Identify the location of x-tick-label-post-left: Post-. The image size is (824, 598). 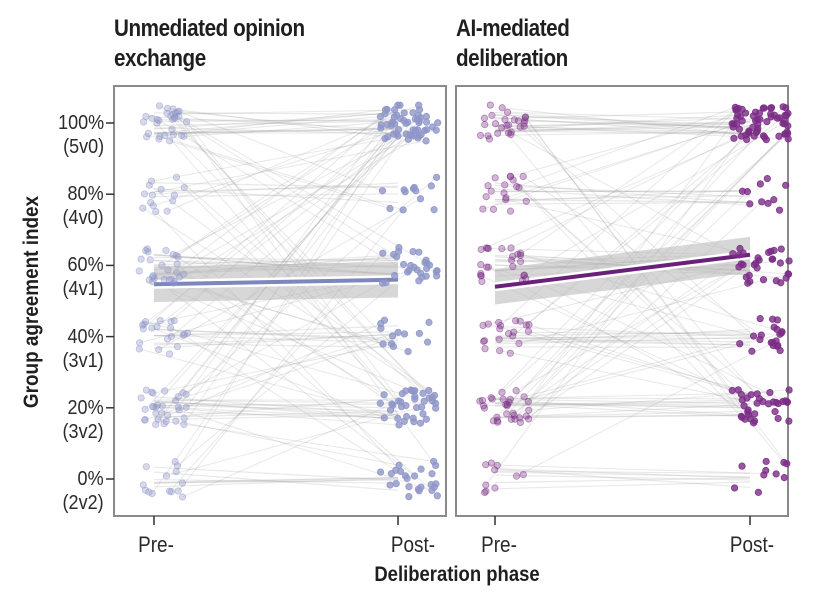
(413, 544).